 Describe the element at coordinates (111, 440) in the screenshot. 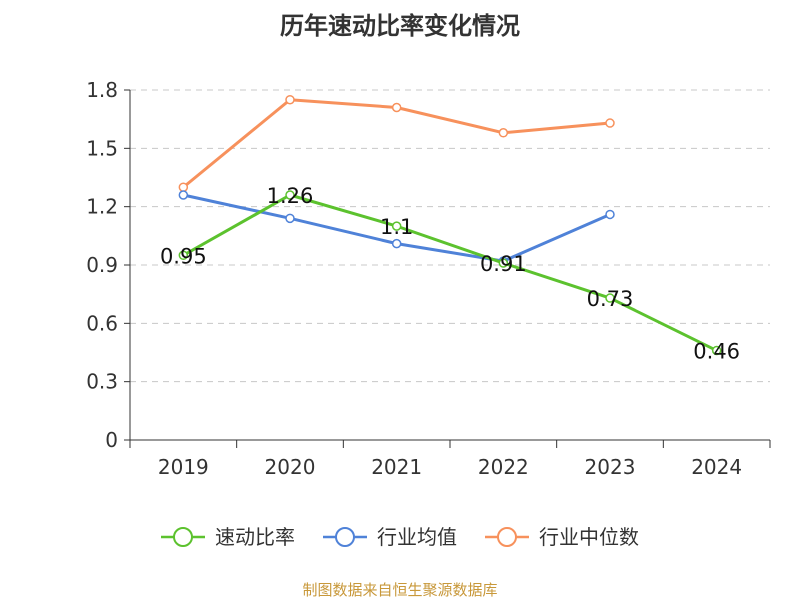

I see `y-tick-label: 0` at that location.